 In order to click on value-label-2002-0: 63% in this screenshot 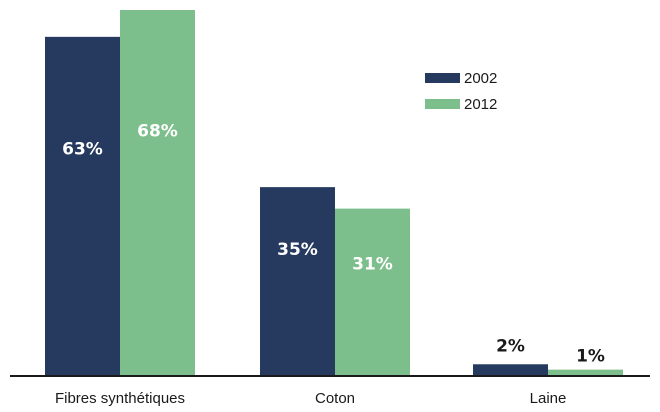, I will do `click(82, 149)`.